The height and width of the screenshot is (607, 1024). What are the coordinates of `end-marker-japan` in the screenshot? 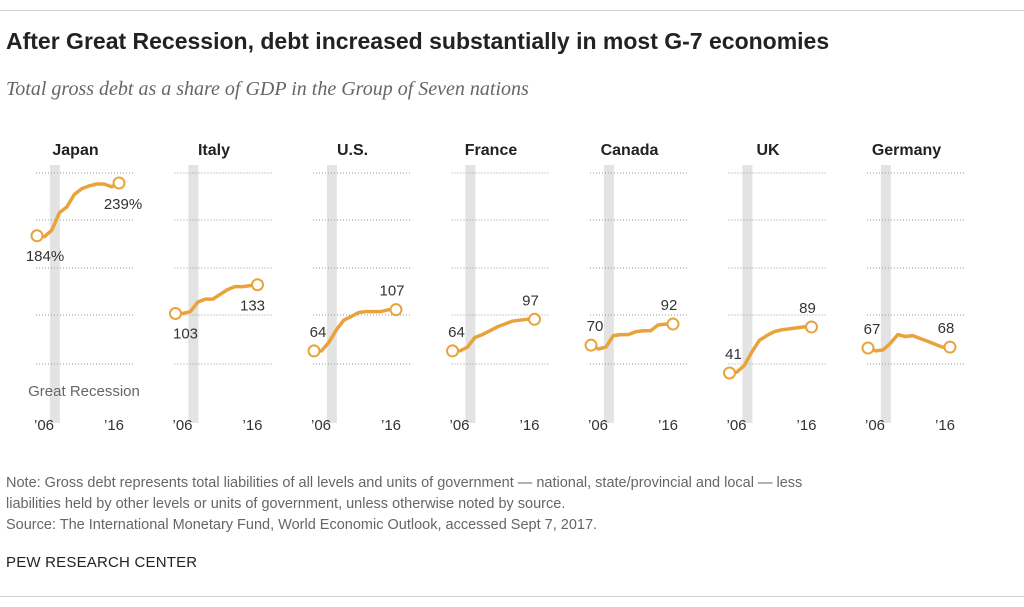 It's located at (119, 183).